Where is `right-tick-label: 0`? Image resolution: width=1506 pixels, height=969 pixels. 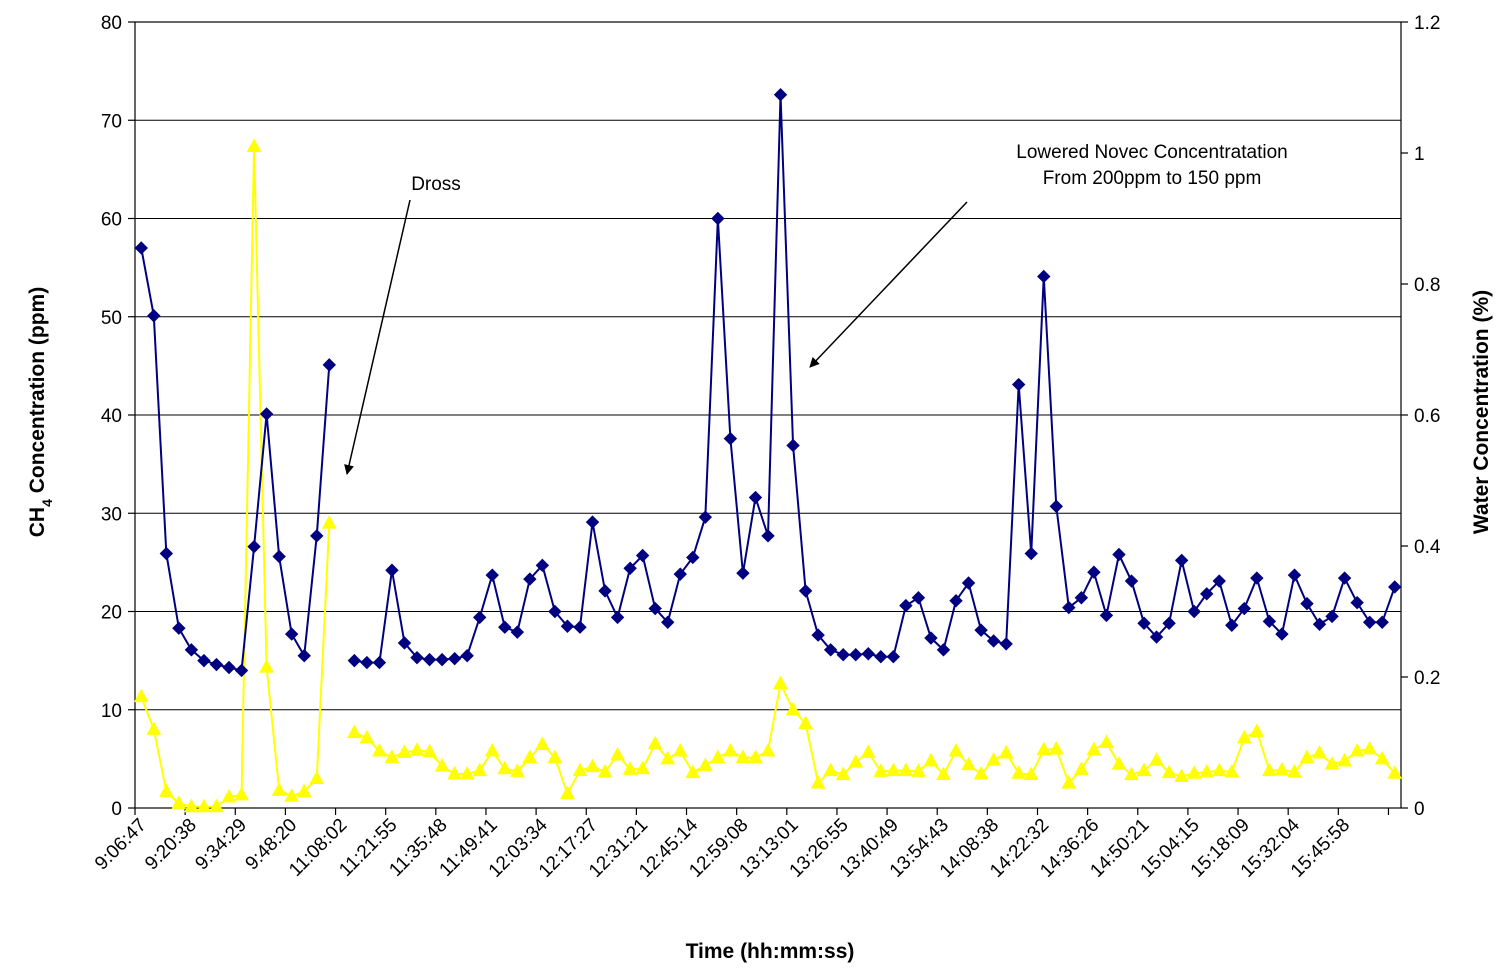 right-tick-label: 0 is located at coordinates (1419, 809).